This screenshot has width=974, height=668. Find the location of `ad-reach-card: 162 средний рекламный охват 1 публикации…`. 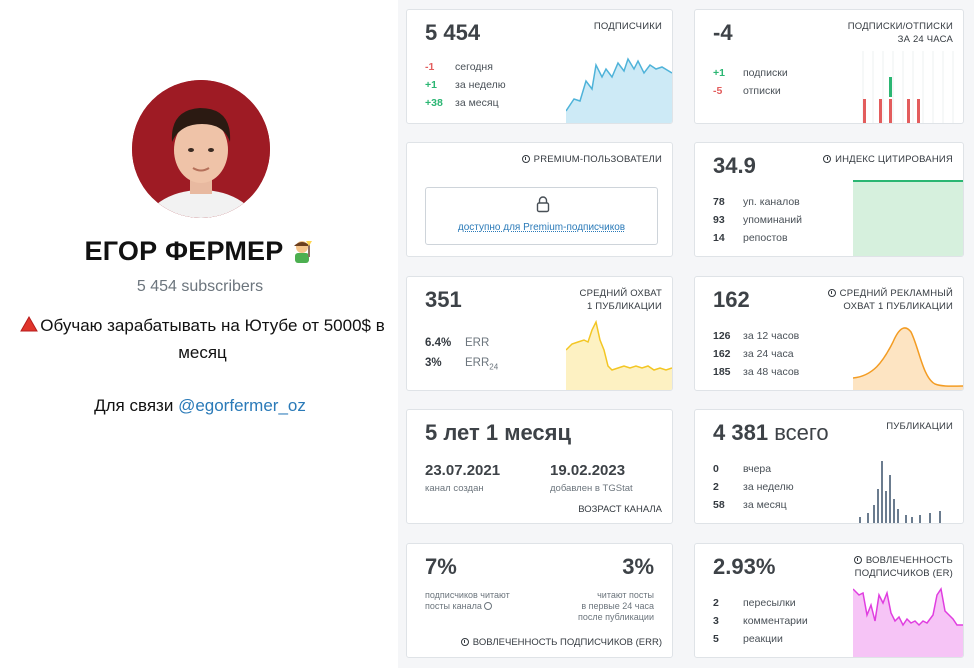

ad-reach-card: 162 средний рекламный охват 1 публикации… is located at coordinates (829, 333).